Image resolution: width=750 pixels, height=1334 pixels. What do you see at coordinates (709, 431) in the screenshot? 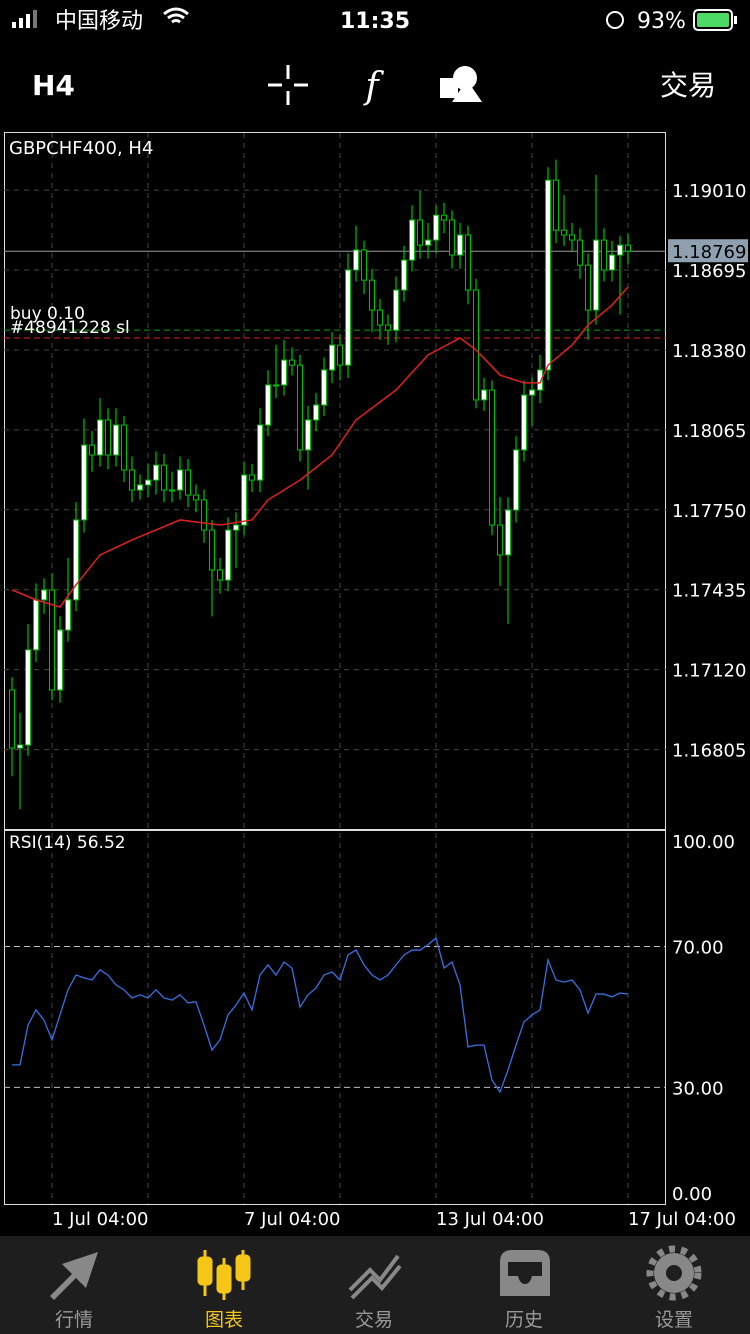
I see `y-tick-label: 1.18065` at bounding box center [709, 431].